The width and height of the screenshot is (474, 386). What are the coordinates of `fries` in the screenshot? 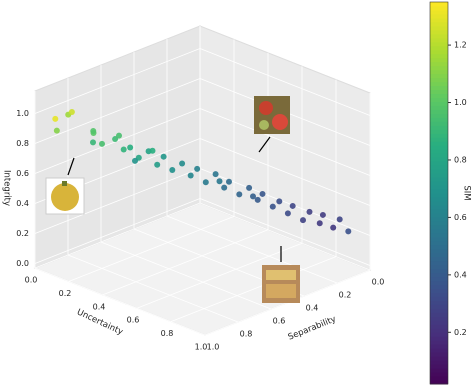 It's located at (281, 291).